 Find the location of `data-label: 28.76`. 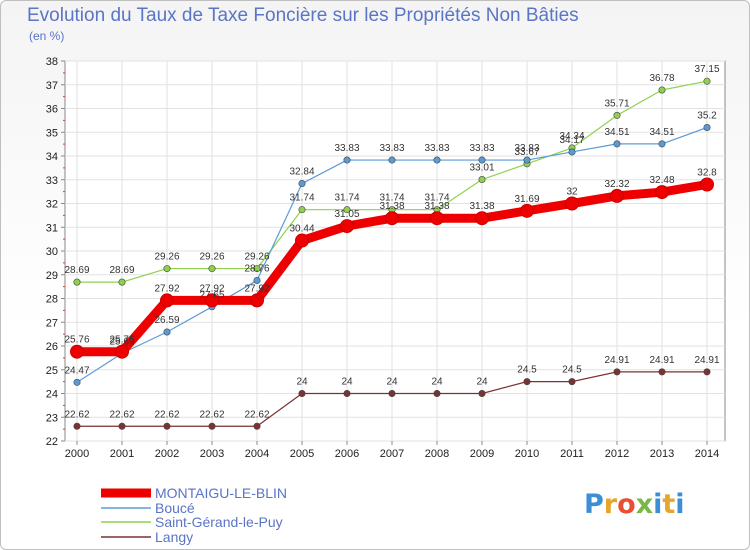

data-label: 28.76 is located at coordinates (256, 268).